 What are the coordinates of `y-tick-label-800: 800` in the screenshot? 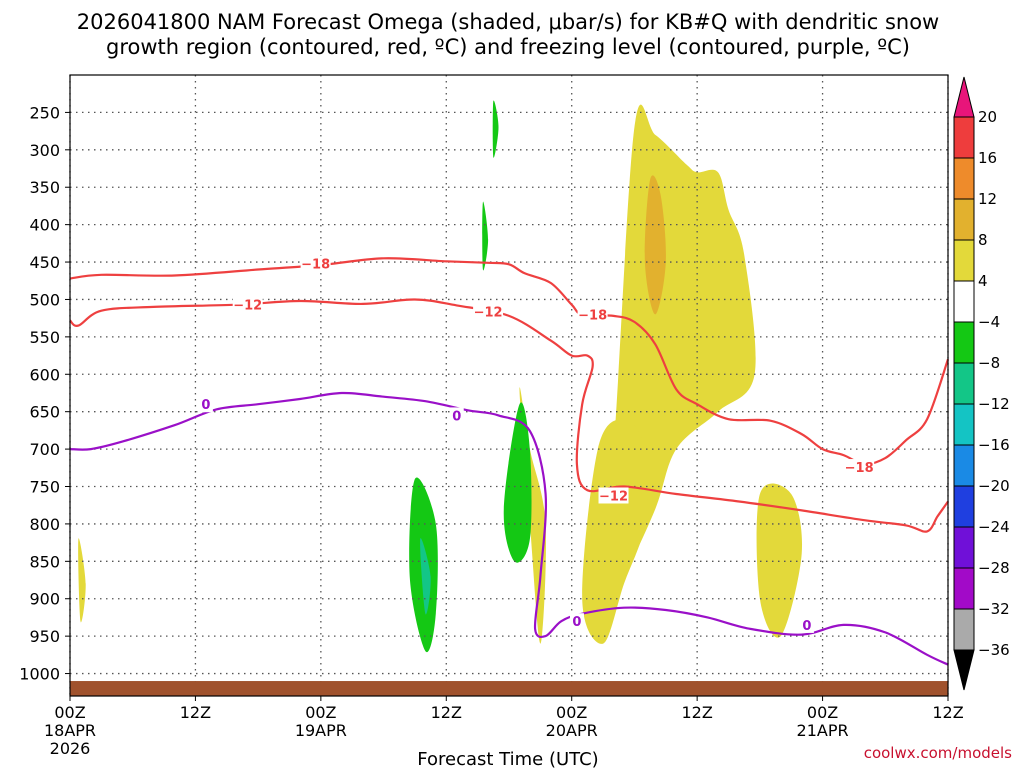 It's located at (44, 524).